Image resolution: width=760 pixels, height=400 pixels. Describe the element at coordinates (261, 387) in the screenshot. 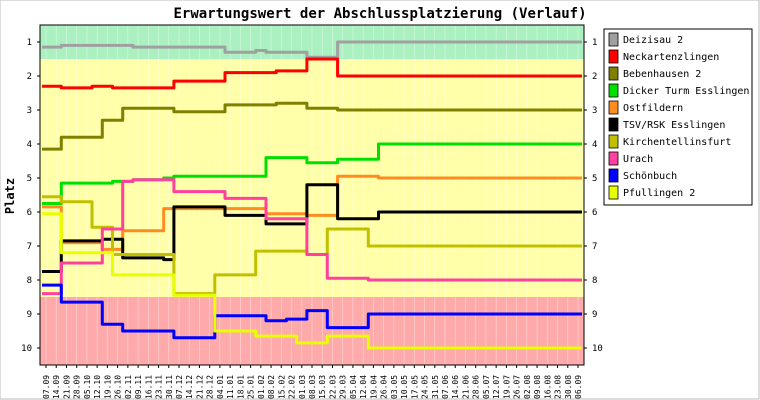

I see `x-tick-label: 01.02` at that location.